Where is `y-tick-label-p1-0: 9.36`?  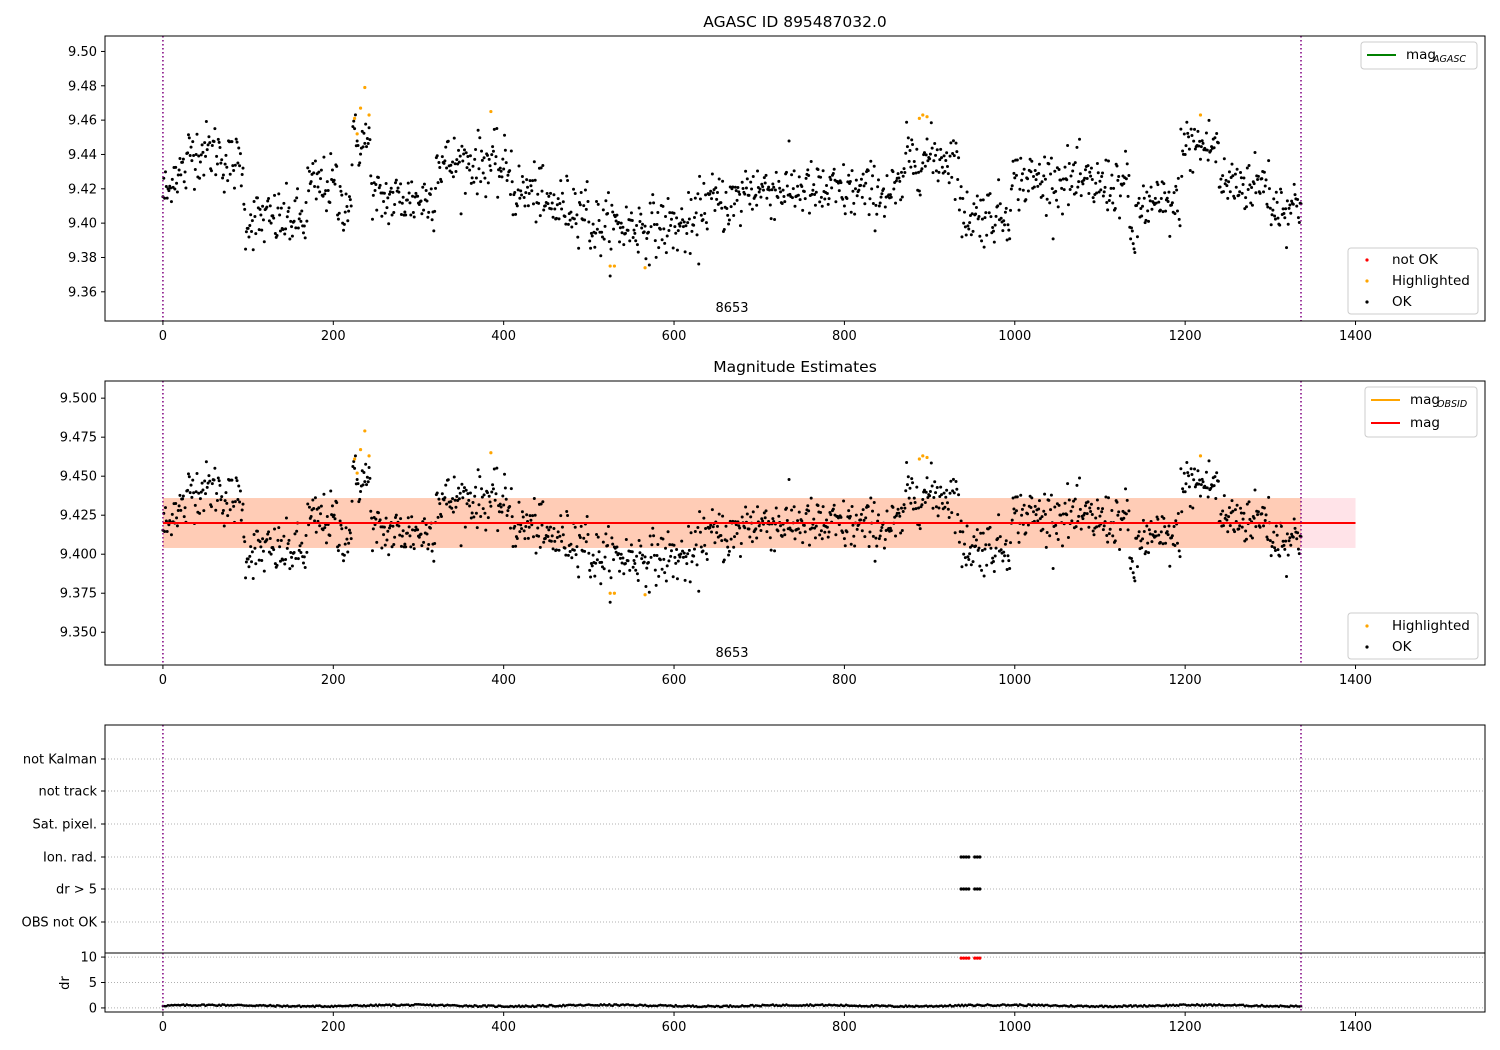 y-tick-label-p1-0: 9.36 is located at coordinates (82, 292).